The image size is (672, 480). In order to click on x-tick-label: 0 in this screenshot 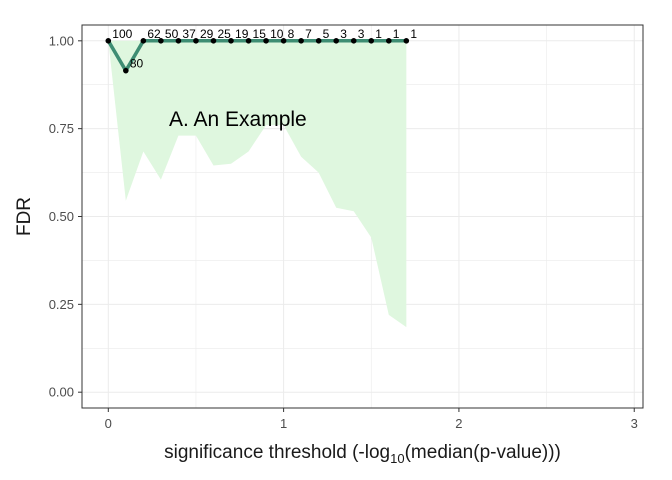, I will do `click(108, 423)`.